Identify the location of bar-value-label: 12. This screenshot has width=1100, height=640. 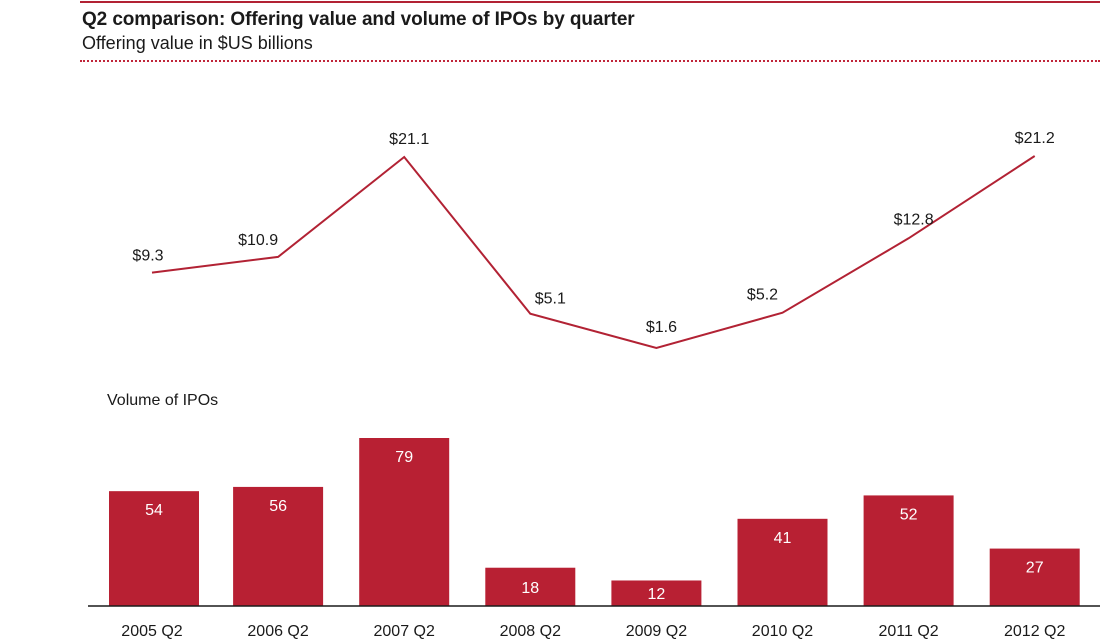
(657, 594).